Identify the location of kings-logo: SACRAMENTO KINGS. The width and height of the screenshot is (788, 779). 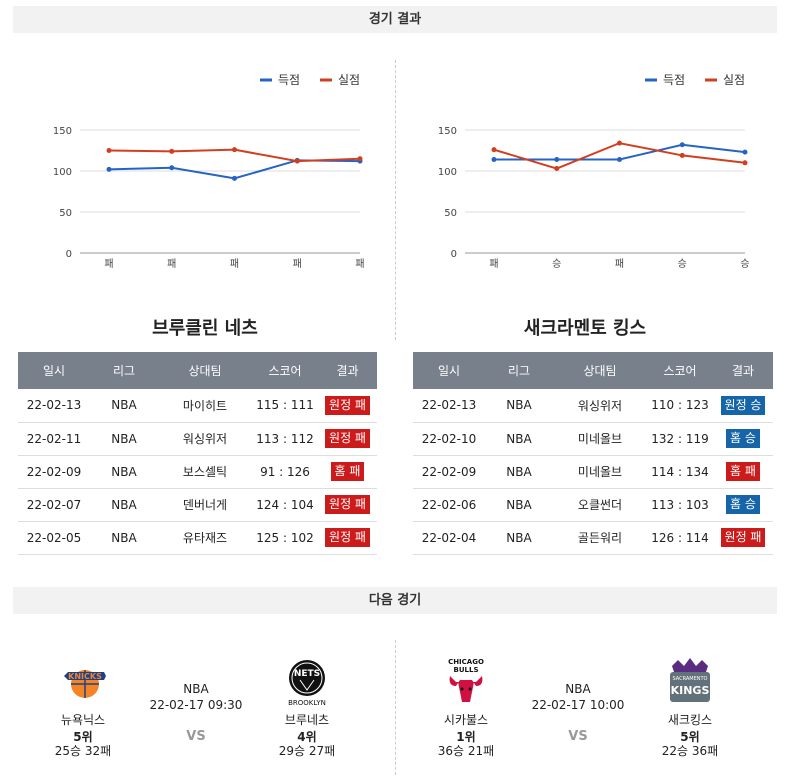
(690, 680).